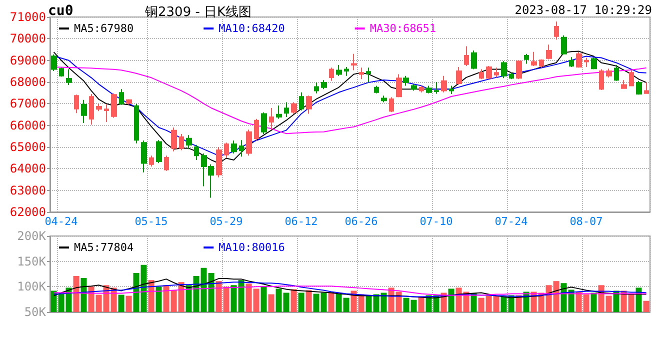  What do you see at coordinates (28, 60) in the screenshot?
I see `y-tick-label: 69000` at bounding box center [28, 60].